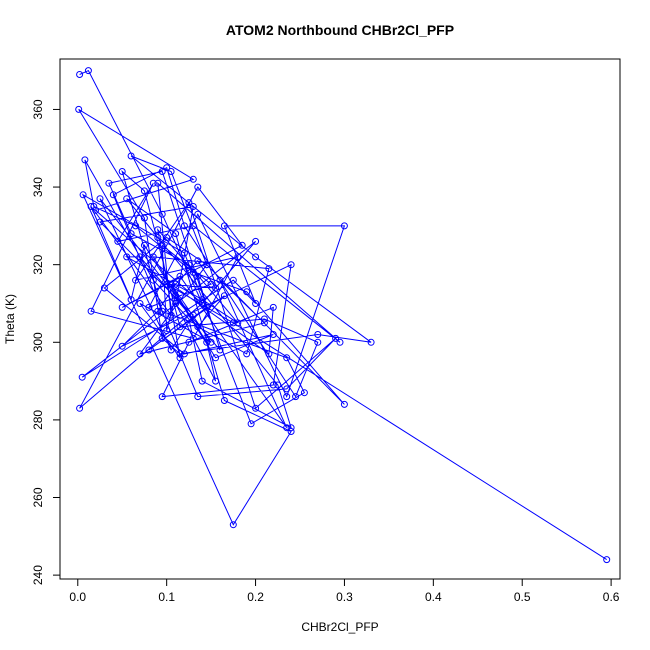 The height and width of the screenshot is (650, 650). Describe the element at coordinates (46, 342) in the screenshot. I see `y-axis: 240 260 280 300 320 340 360` at that location.